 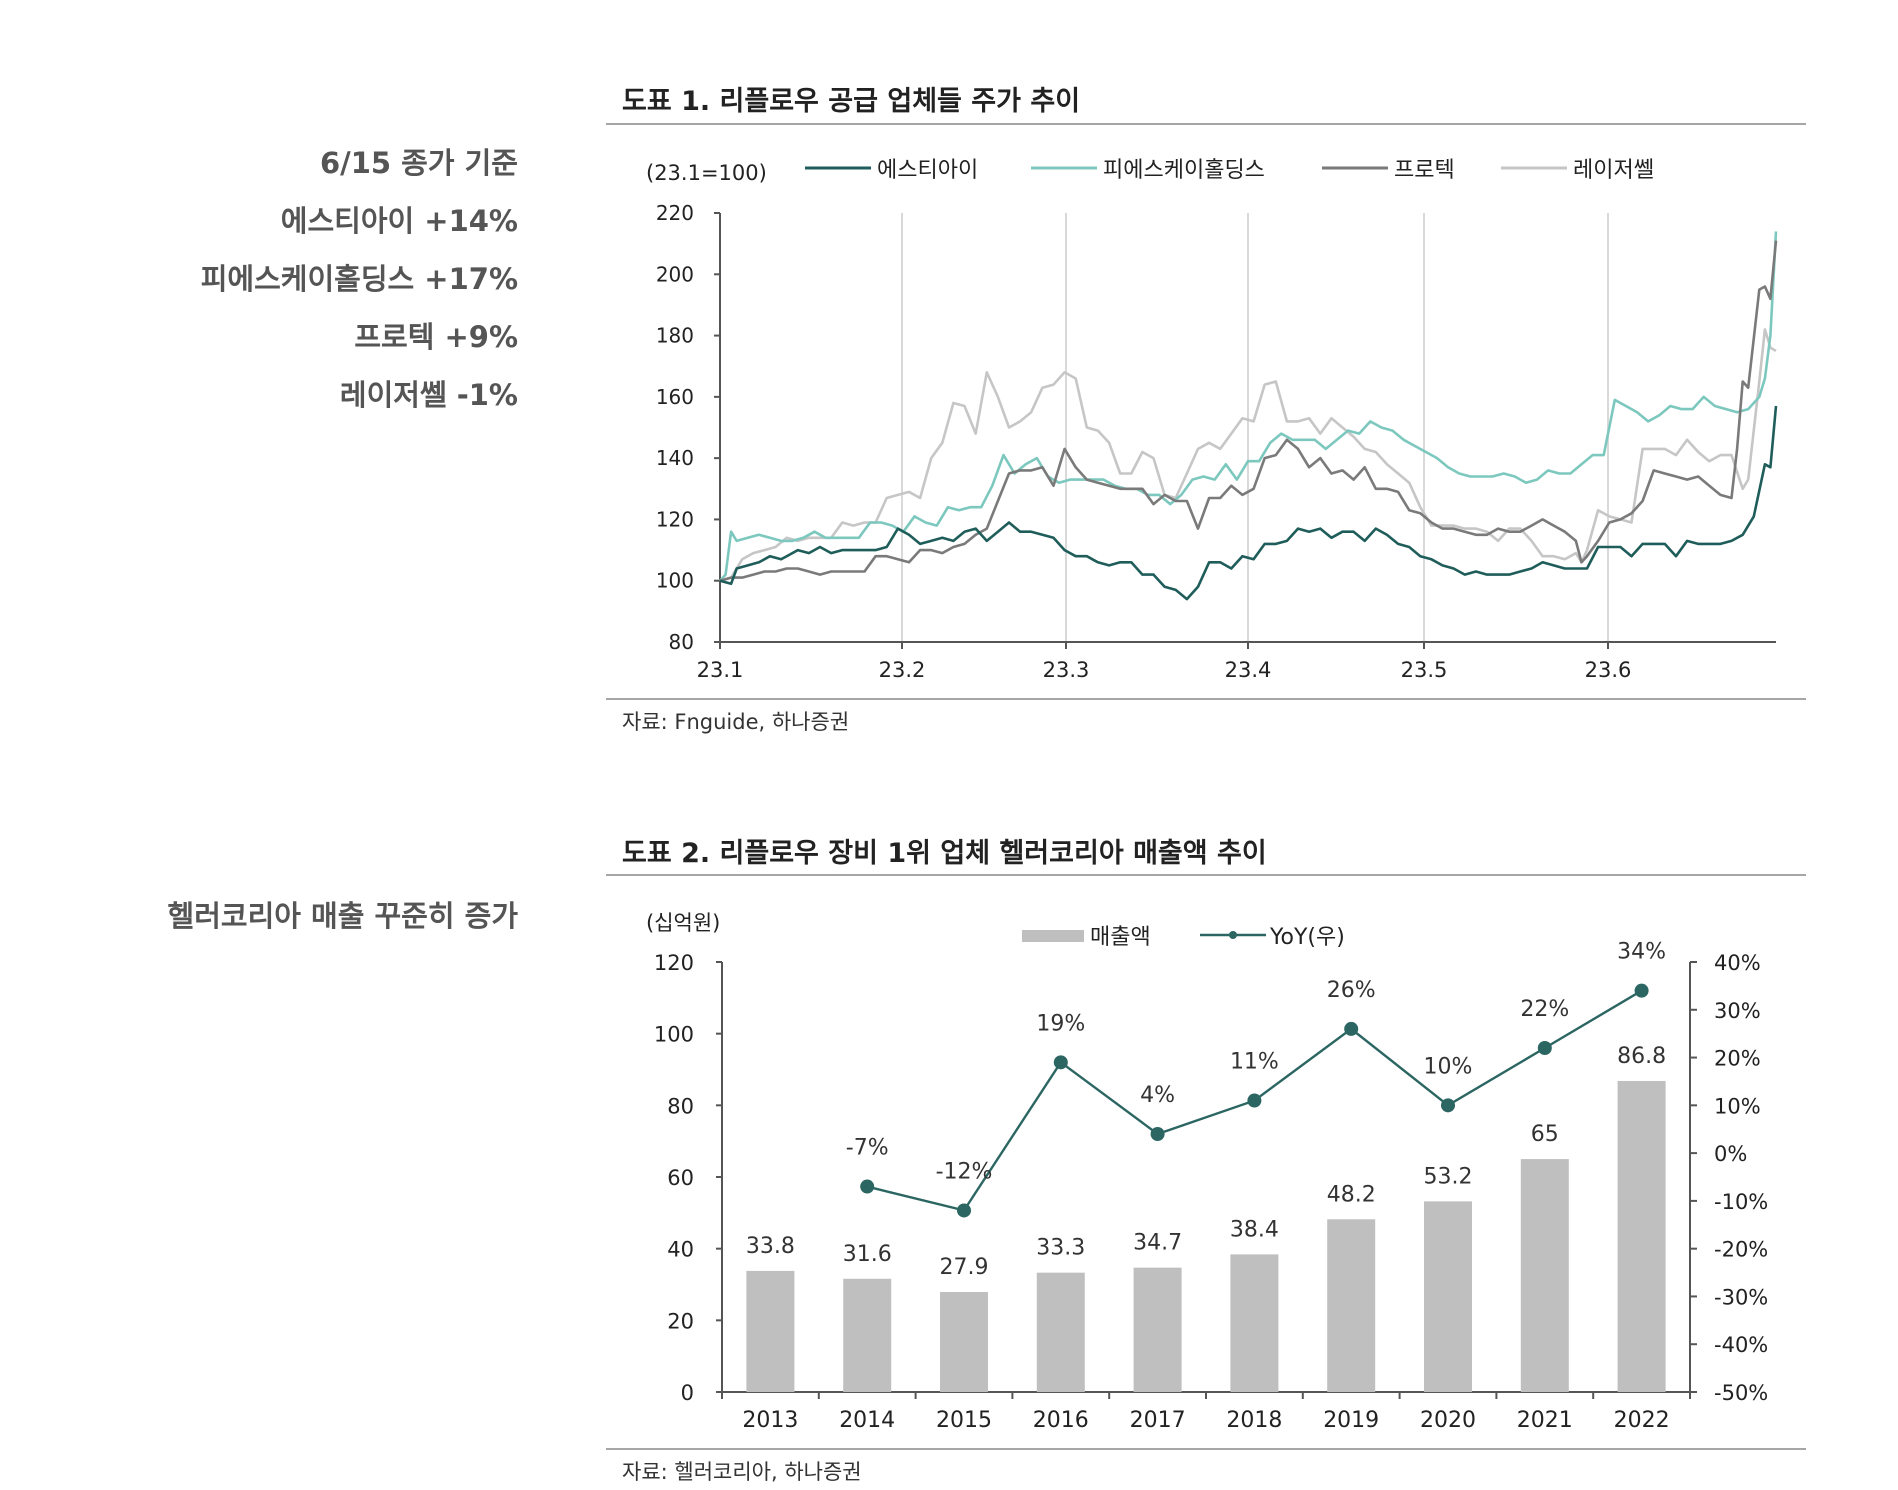 I want to click on chart1-y-tick-label: 200, so click(x=675, y=274).